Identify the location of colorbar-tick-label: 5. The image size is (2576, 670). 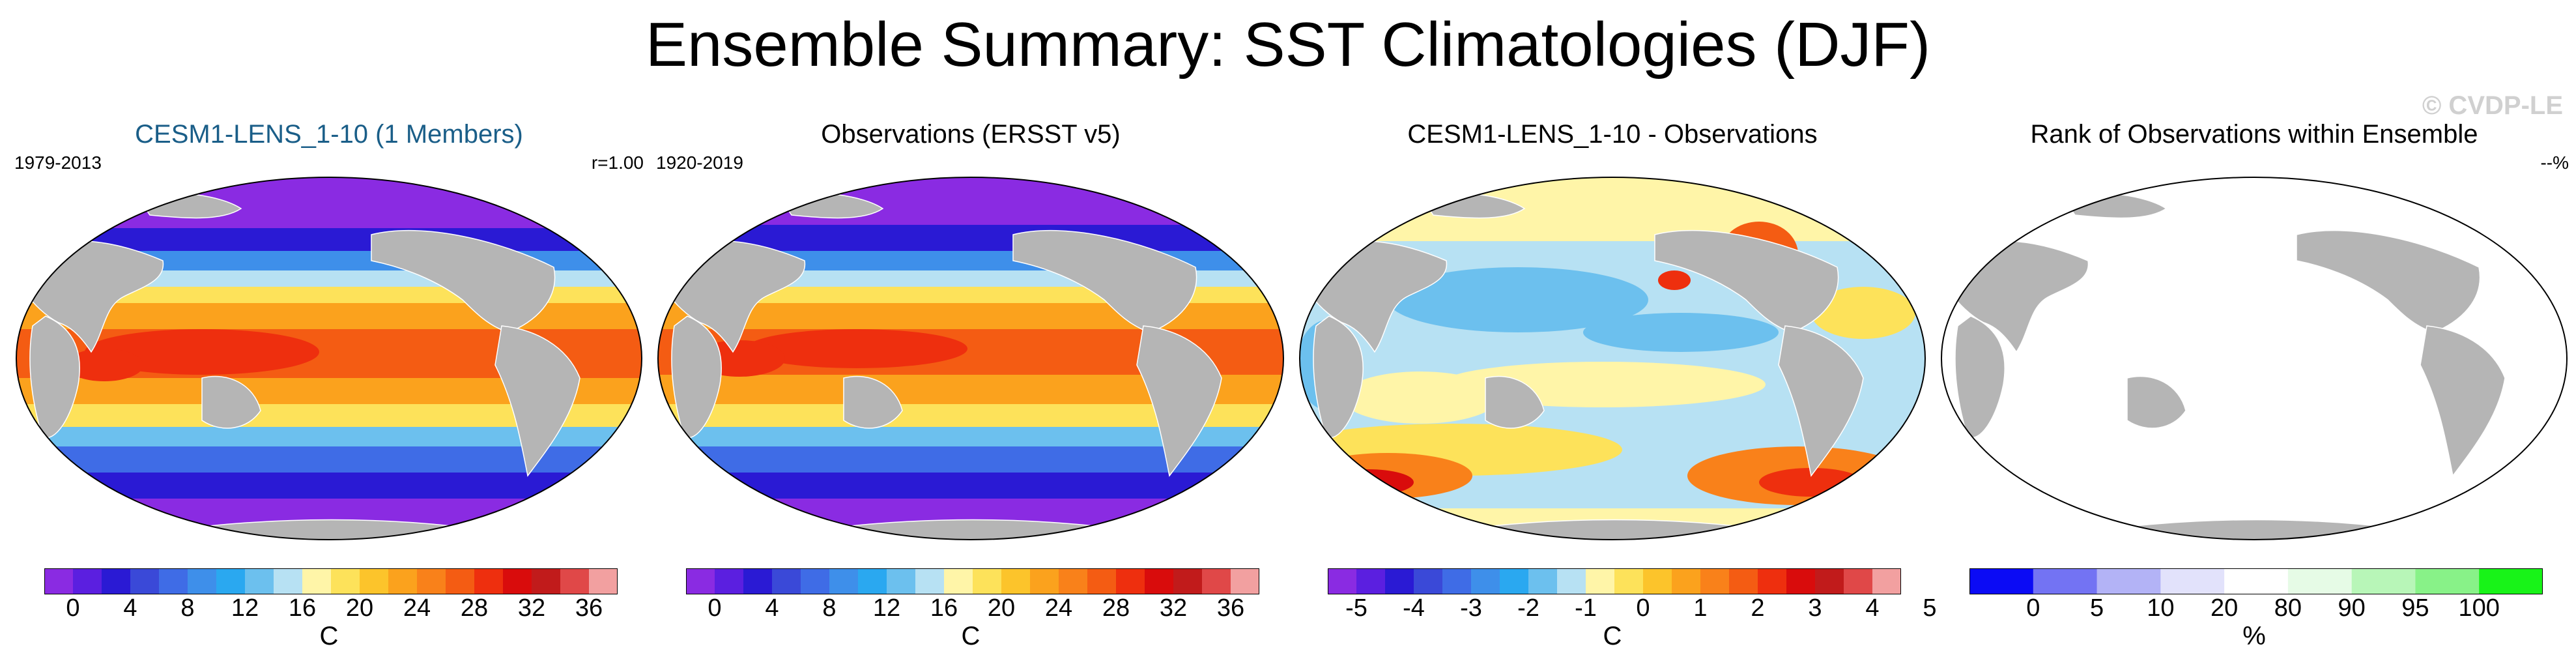
(1930, 608).